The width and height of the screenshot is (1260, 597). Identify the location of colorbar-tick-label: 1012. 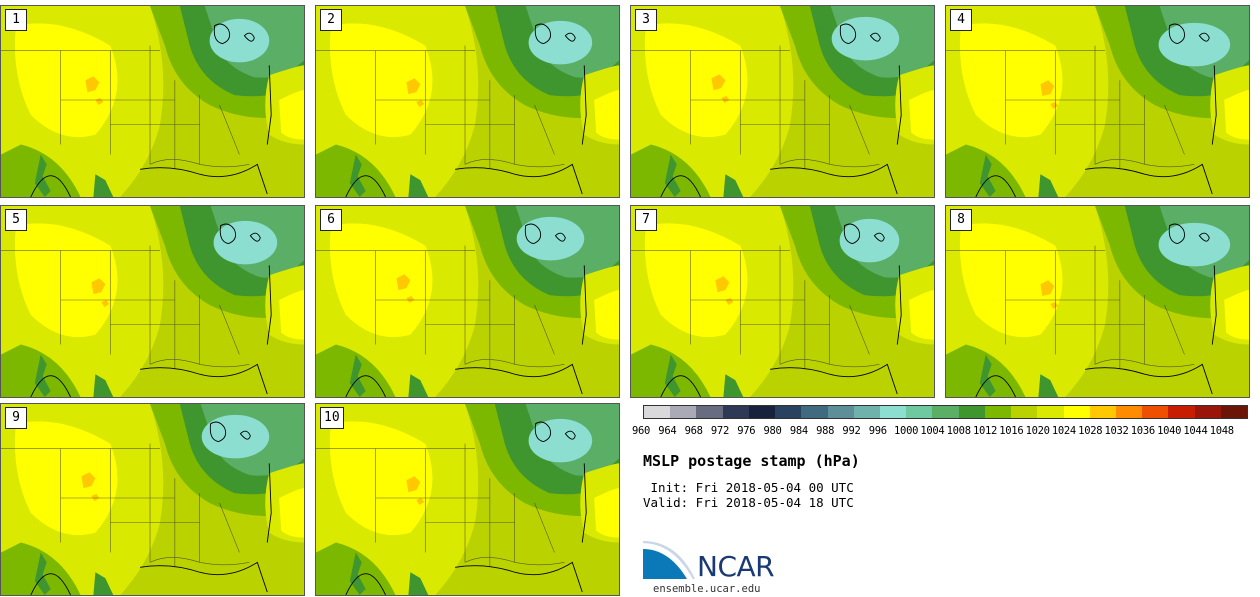
(985, 431).